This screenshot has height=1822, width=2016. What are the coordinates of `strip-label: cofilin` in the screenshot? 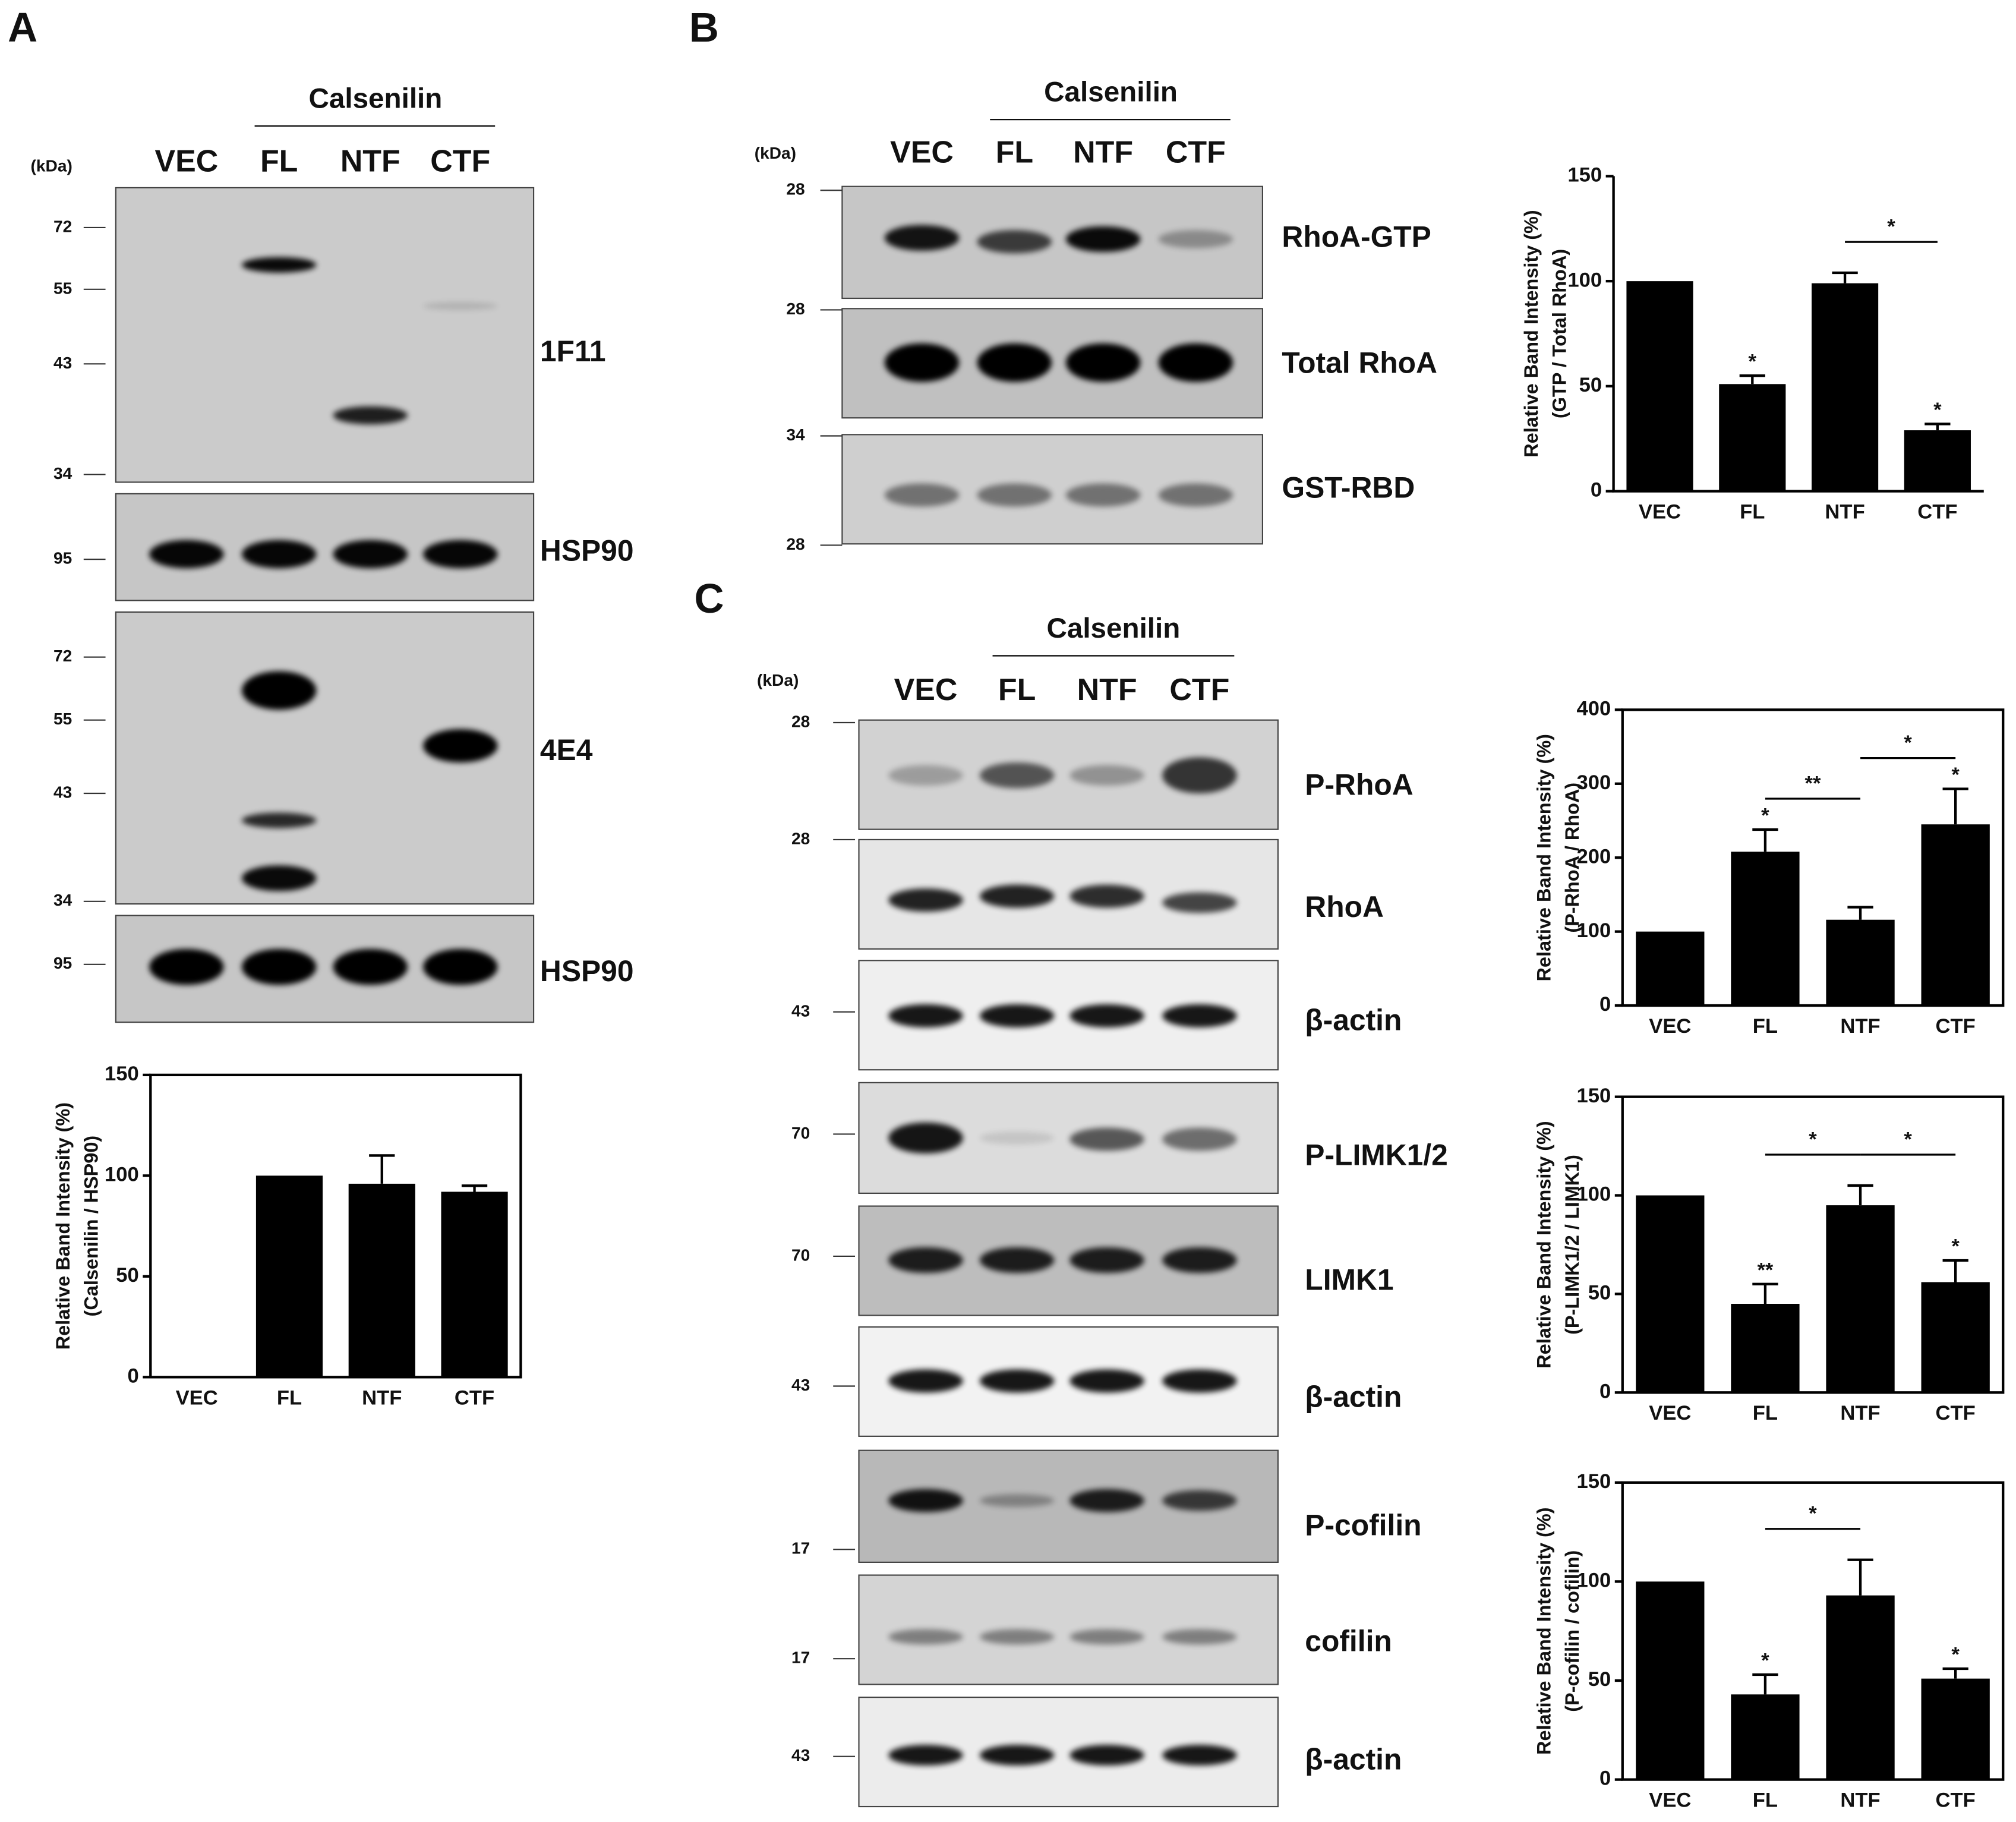 It's located at (1348, 1640).